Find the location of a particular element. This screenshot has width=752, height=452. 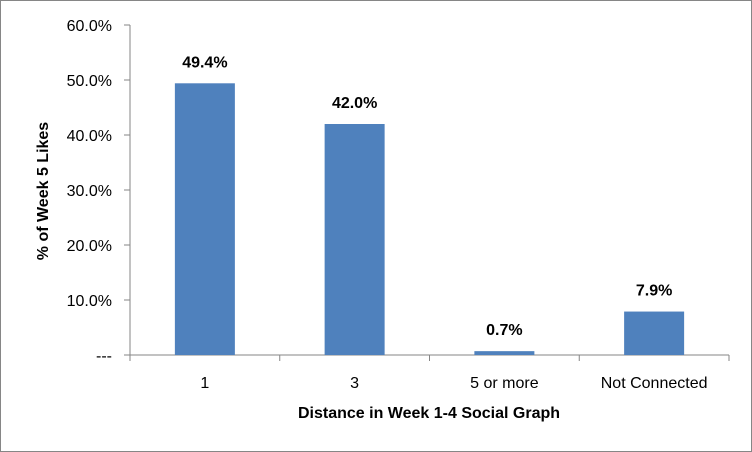

y-axis: --- 10.0% 20.0% 30.0% 40.0% 50.0% 60.0% is located at coordinates (99, 191).